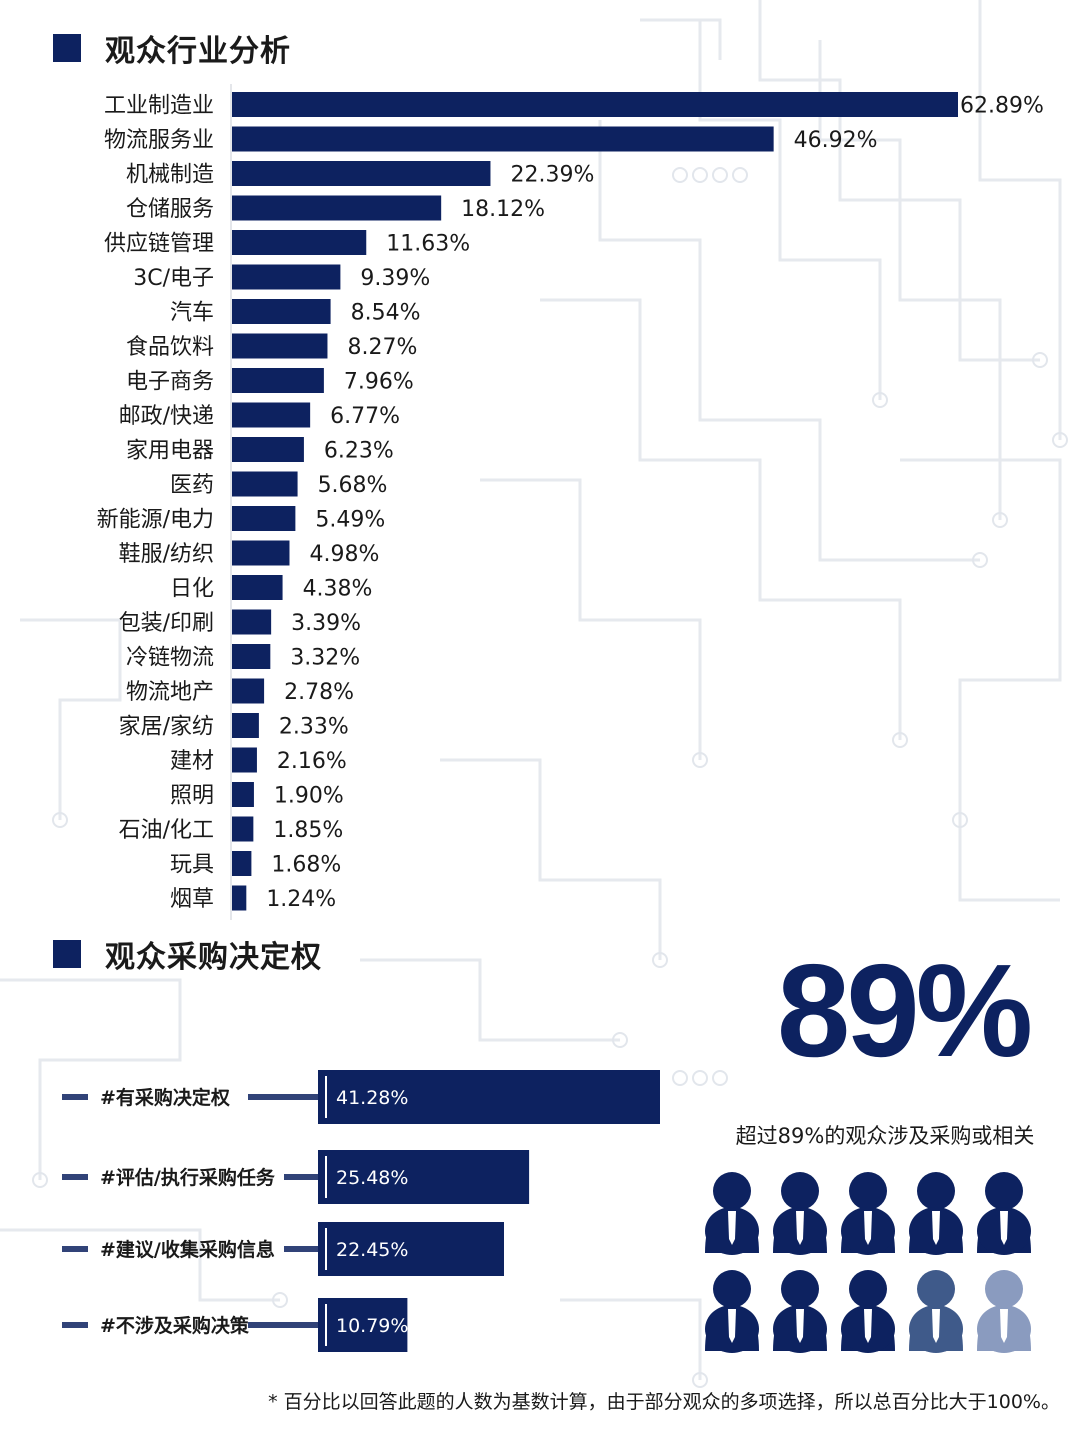 This screenshot has height=1432, width=1080. Describe the element at coordinates (325, 658) in the screenshot. I see `industry-value-label: 3.32%` at that location.